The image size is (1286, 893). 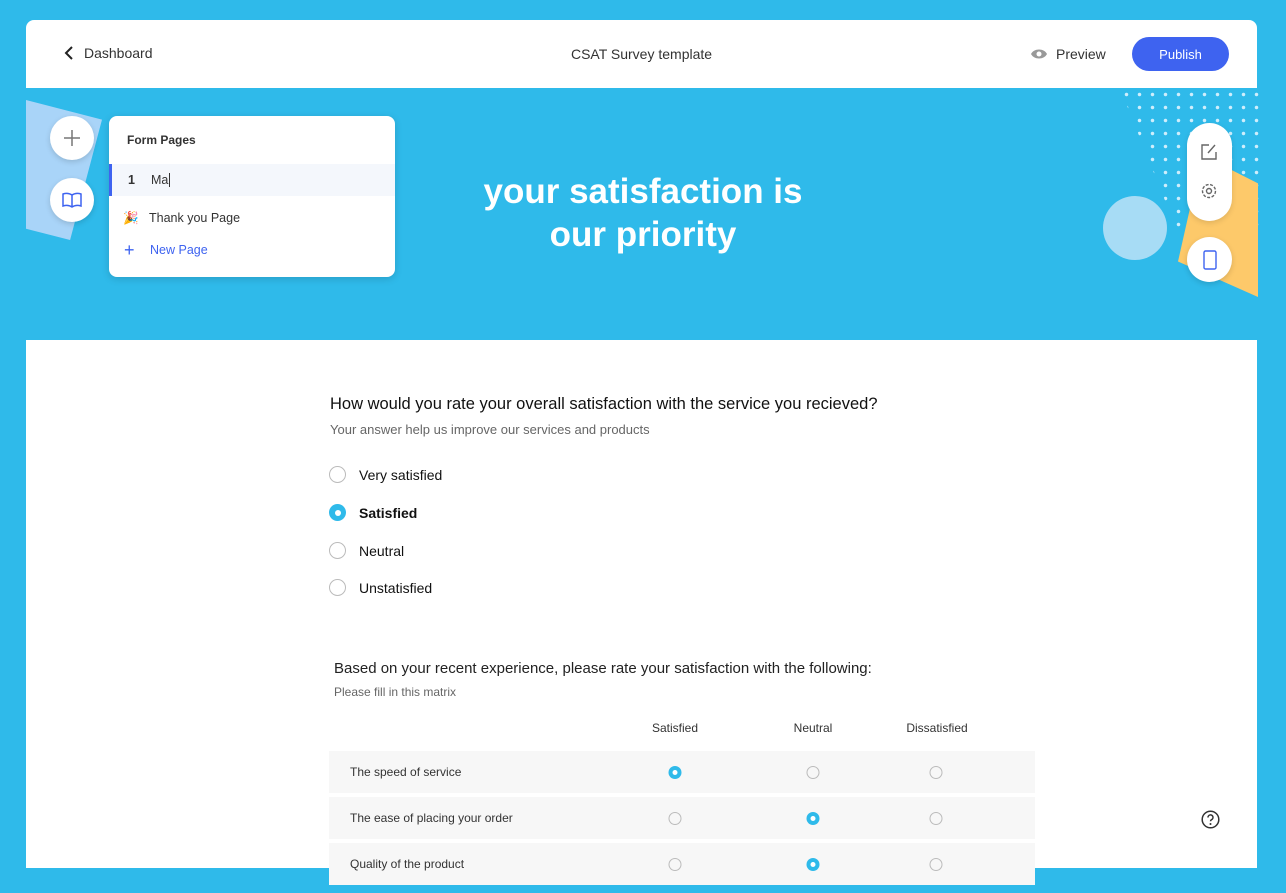 I want to click on radio-button-selected, so click(x=337, y=512).